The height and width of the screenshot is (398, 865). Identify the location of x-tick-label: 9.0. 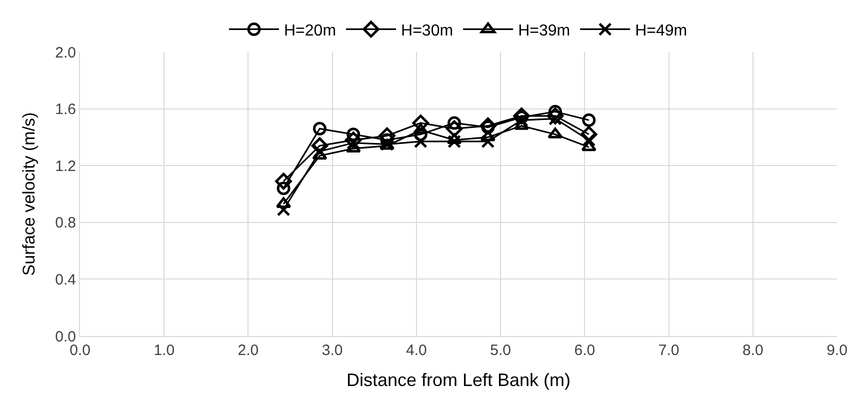
(837, 350).